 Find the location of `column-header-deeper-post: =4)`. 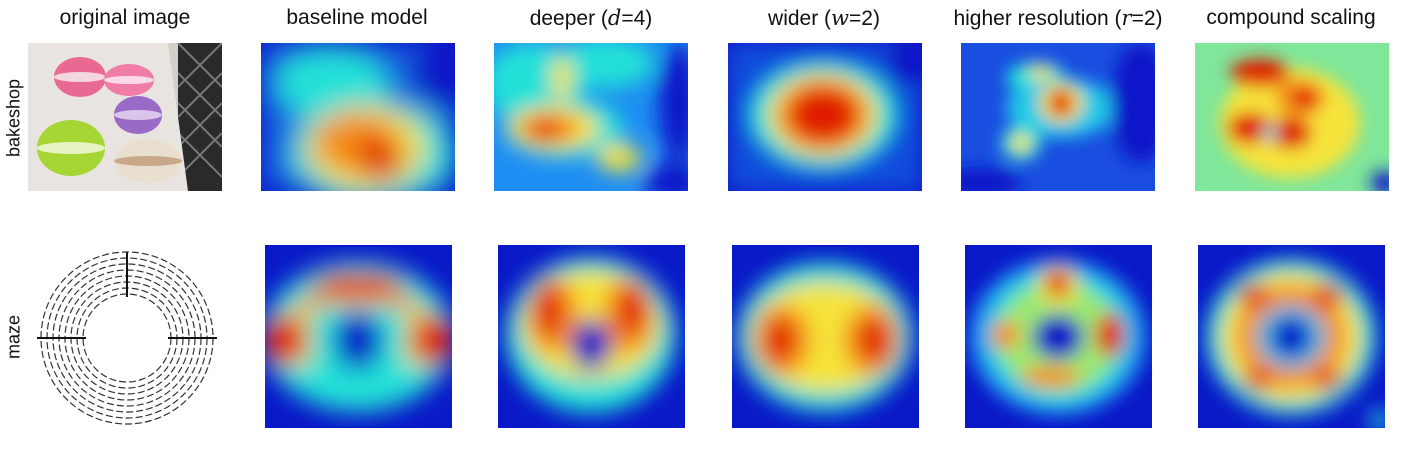

column-header-deeper-post: =4) is located at coordinates (637, 18).